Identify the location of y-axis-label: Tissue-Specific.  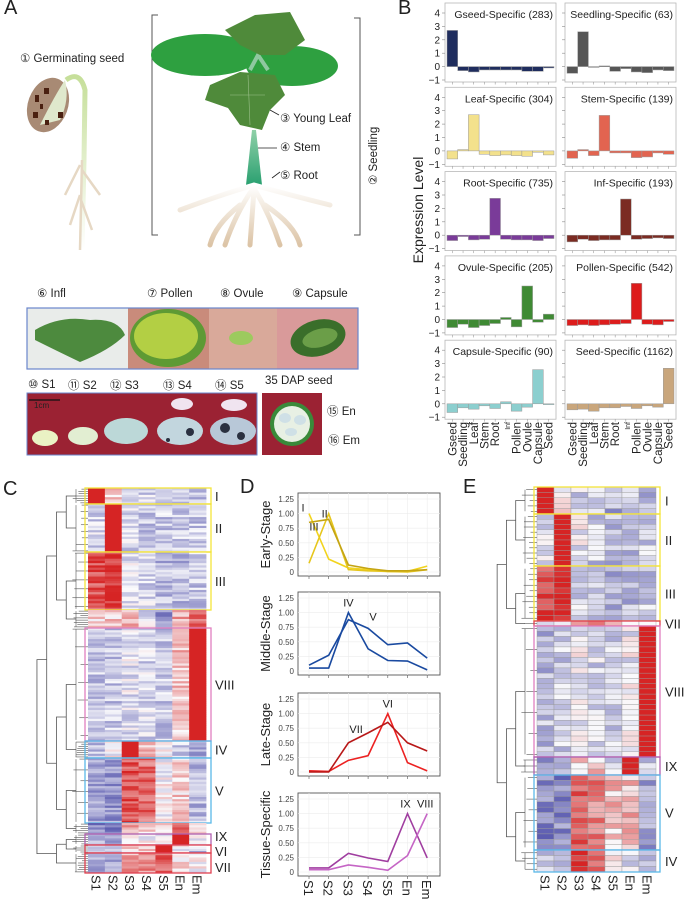
(265, 834).